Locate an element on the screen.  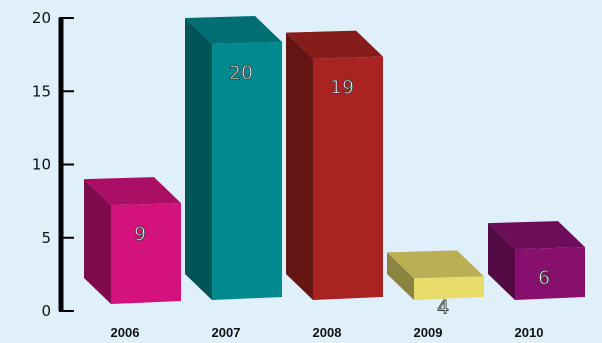
bar-2006: 9 is located at coordinates (132, 240).